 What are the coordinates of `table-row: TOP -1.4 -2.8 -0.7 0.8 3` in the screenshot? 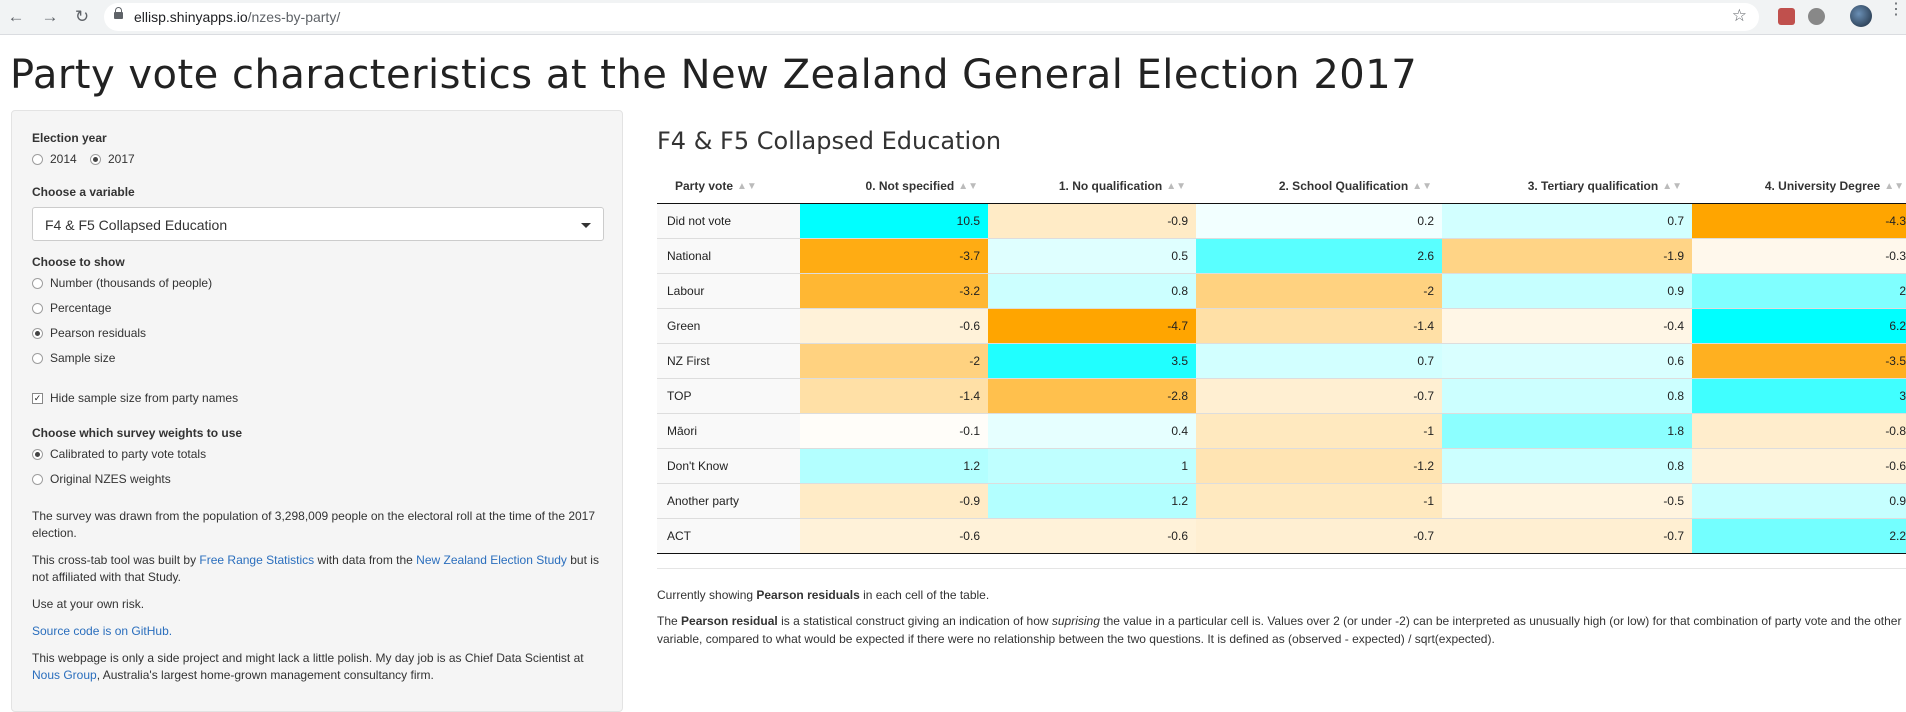 It's located at (1281, 396).